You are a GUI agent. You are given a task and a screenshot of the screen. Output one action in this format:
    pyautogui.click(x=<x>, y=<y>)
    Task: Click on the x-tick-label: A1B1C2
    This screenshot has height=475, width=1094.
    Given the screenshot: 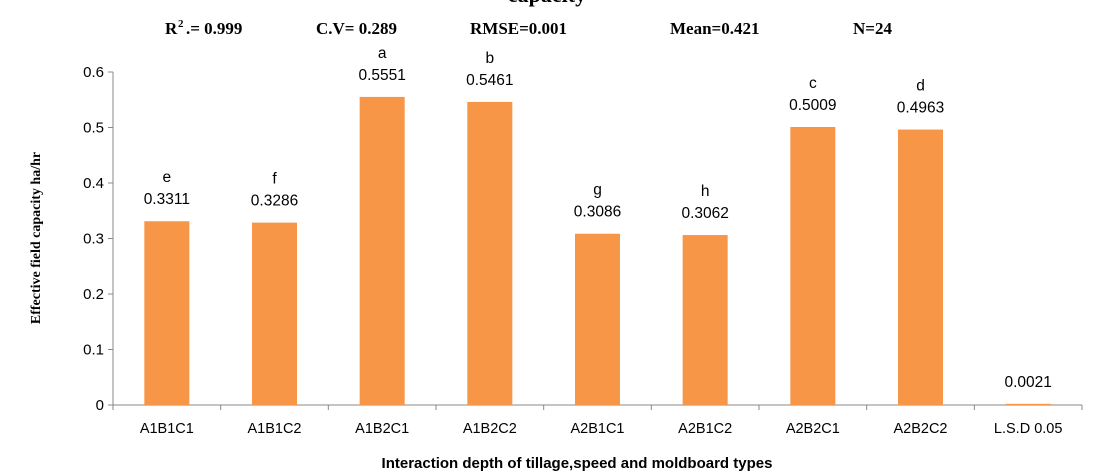 What is the action you would take?
    pyautogui.click(x=274, y=429)
    